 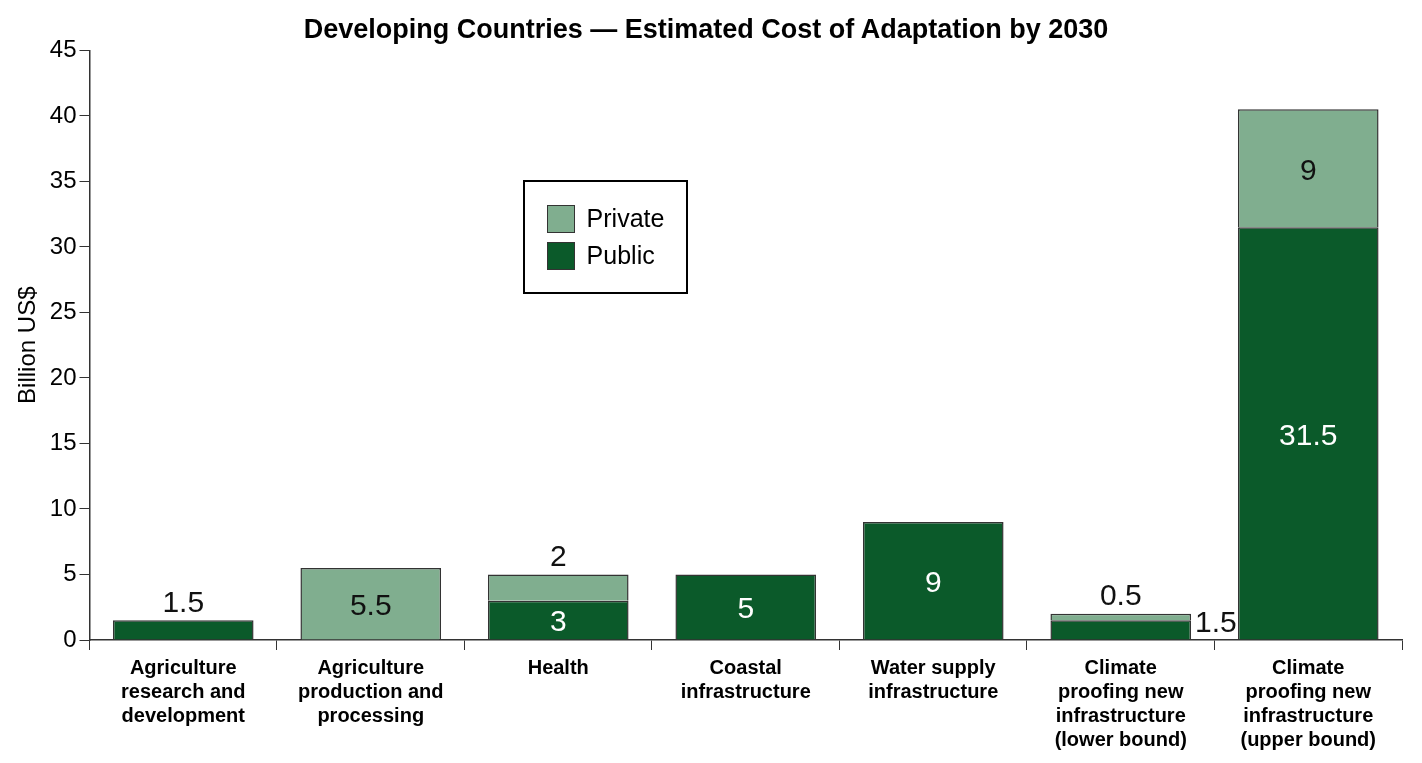 What do you see at coordinates (746, 608) in the screenshot?
I see `data-label: 5` at bounding box center [746, 608].